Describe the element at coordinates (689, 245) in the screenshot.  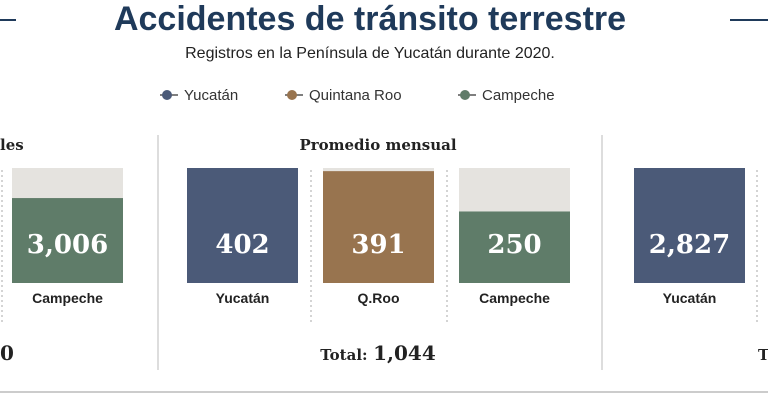
I see `value-label: 2,827` at that location.